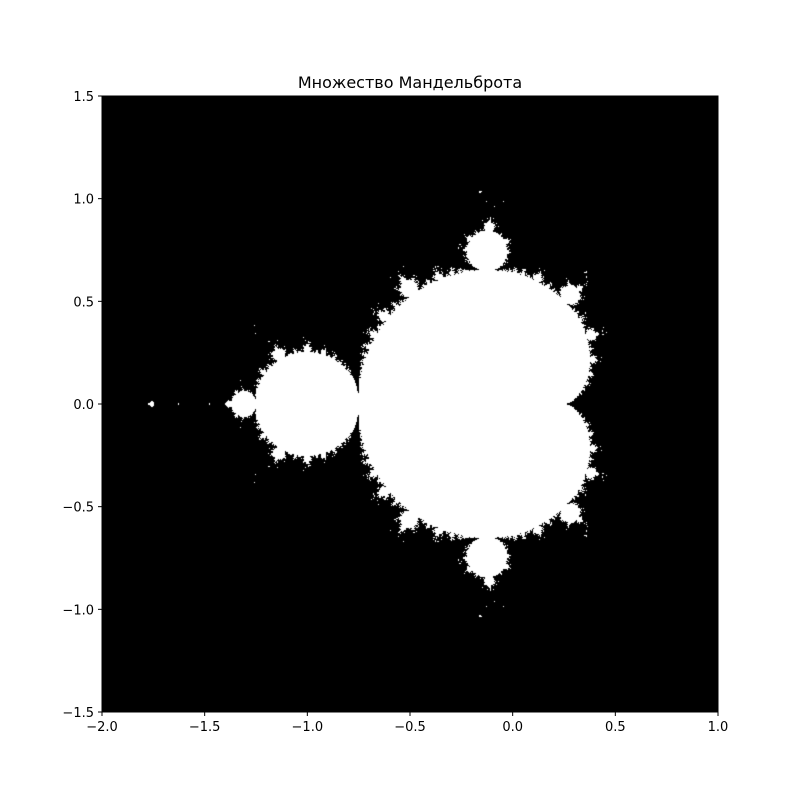 This screenshot has width=800, height=800. What do you see at coordinates (78, 508) in the screenshot?
I see `y-tick-label: −0.5` at bounding box center [78, 508].